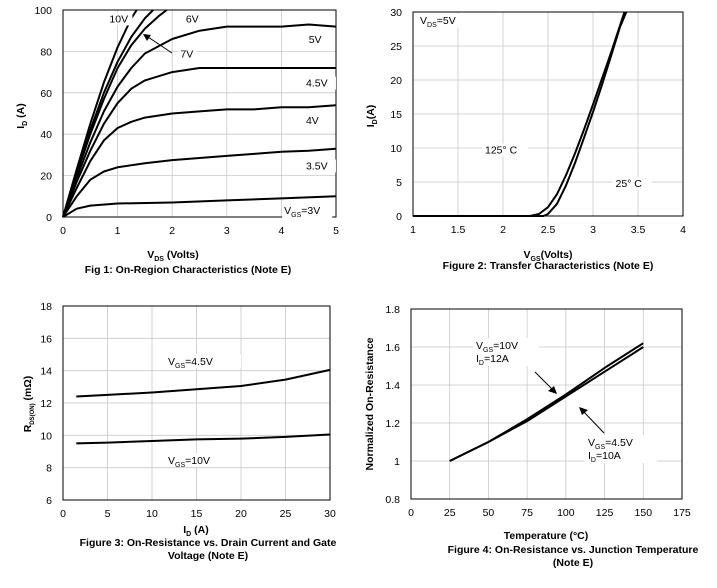  I want to click on y-tick-label: 80, so click(46, 52).